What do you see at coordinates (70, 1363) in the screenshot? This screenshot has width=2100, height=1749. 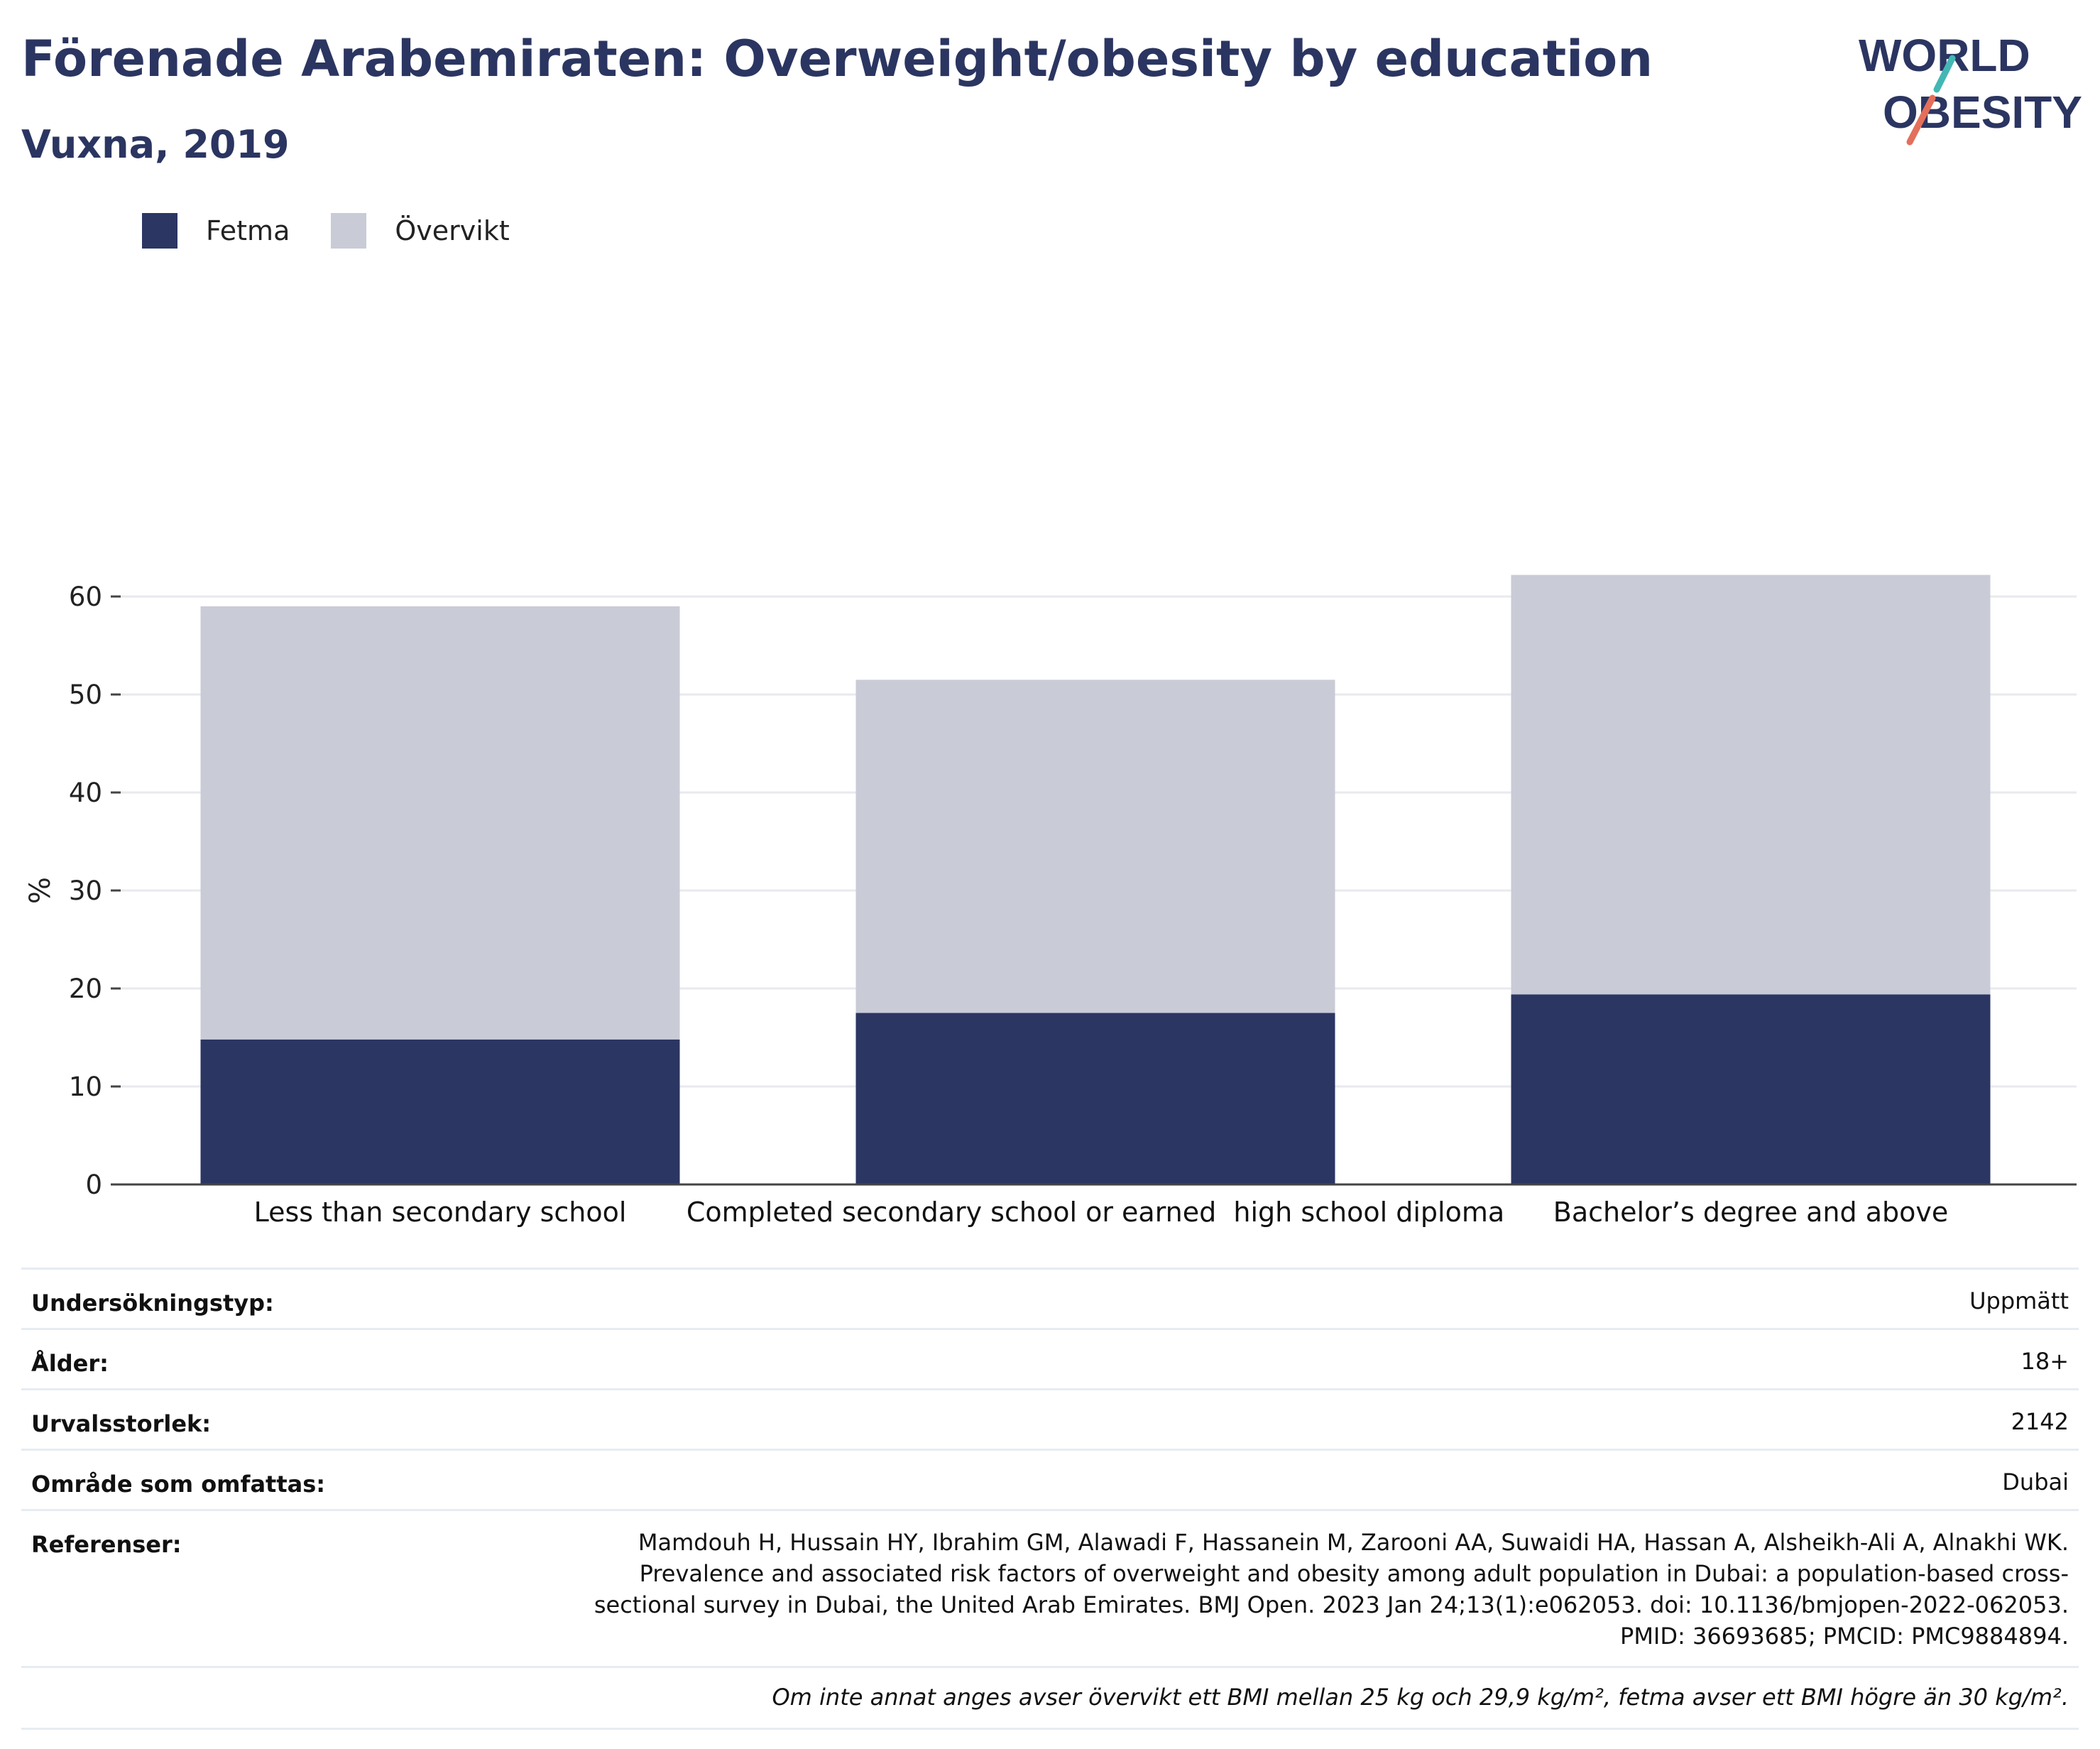 I see `meta-key: Ålder:` at bounding box center [70, 1363].